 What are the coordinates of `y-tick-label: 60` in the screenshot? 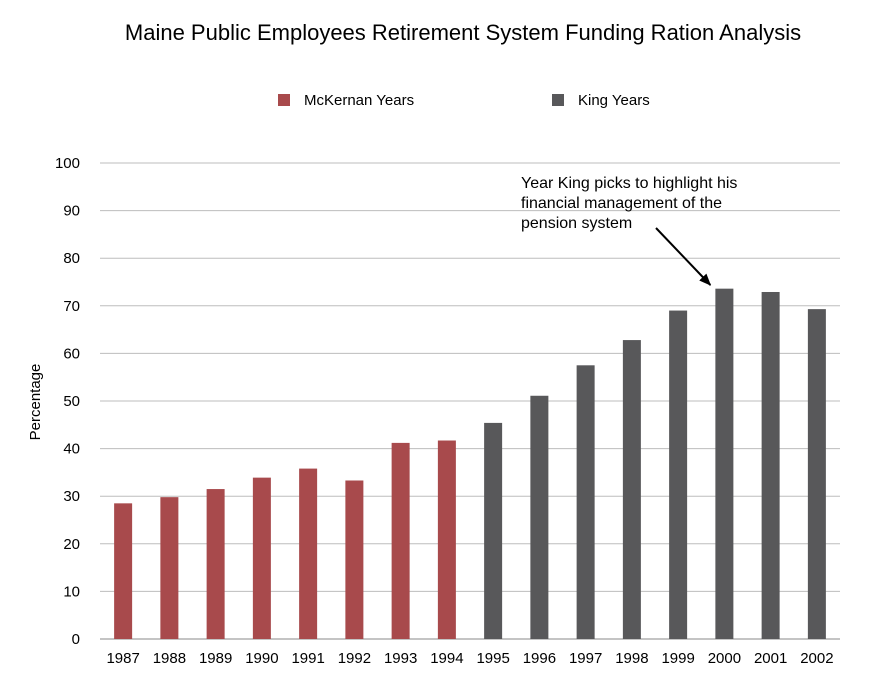 It's located at (71, 353).